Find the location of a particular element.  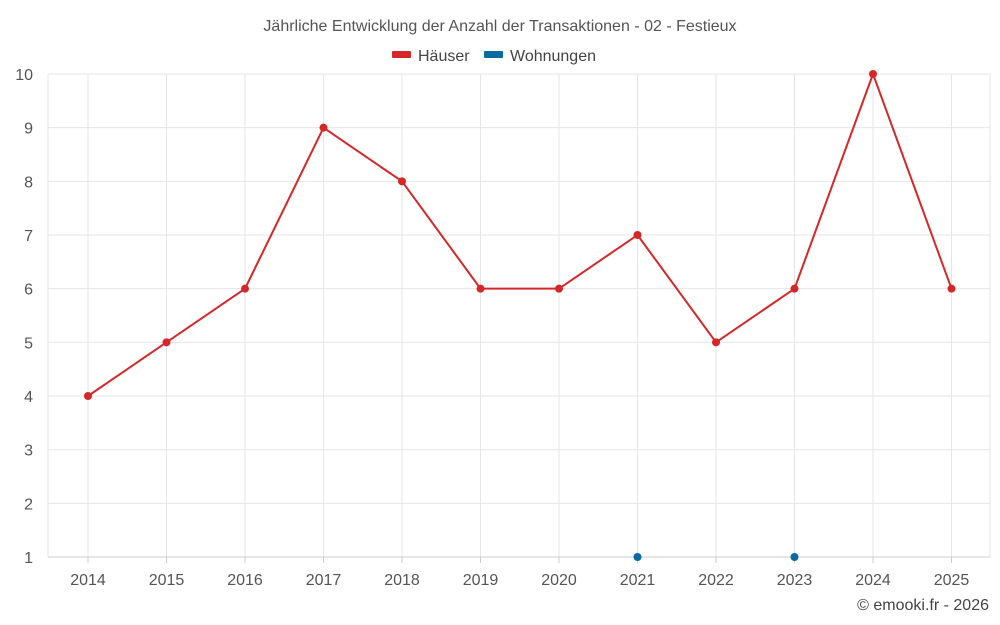

x-tick-label: 2020 is located at coordinates (559, 580).